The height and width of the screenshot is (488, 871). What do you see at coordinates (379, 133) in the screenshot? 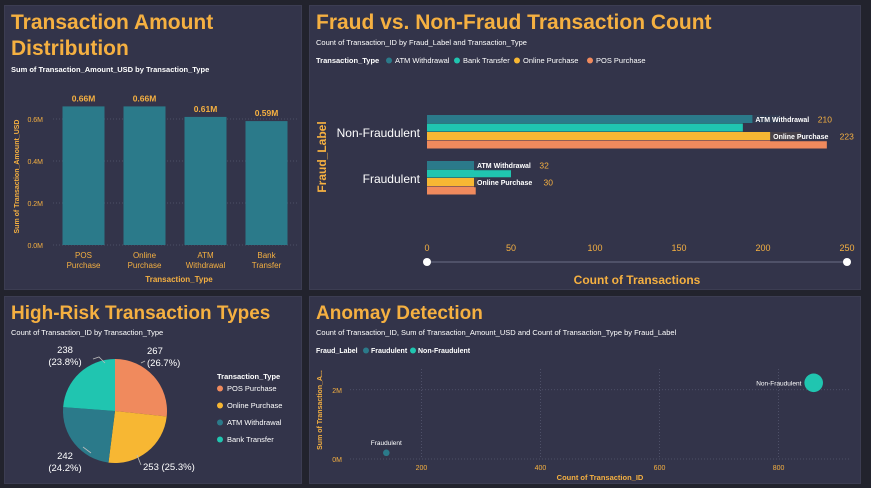
I see `y-category-label: Non-Fraudulent` at bounding box center [379, 133].